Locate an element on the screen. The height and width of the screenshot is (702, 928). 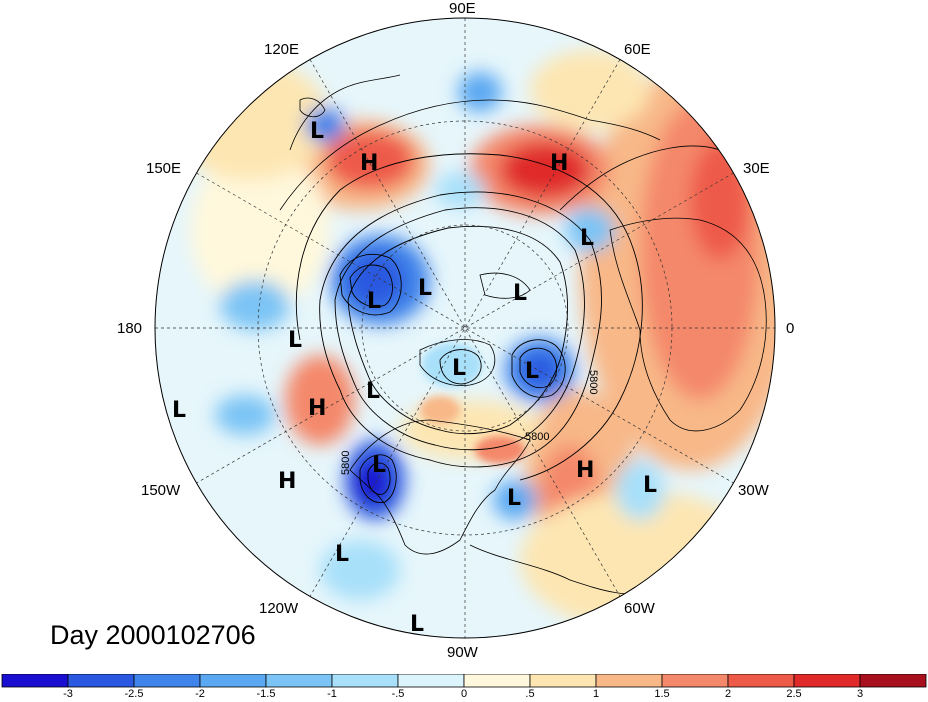
colorbar-tick-label: -1.5 is located at coordinates (266, 694).